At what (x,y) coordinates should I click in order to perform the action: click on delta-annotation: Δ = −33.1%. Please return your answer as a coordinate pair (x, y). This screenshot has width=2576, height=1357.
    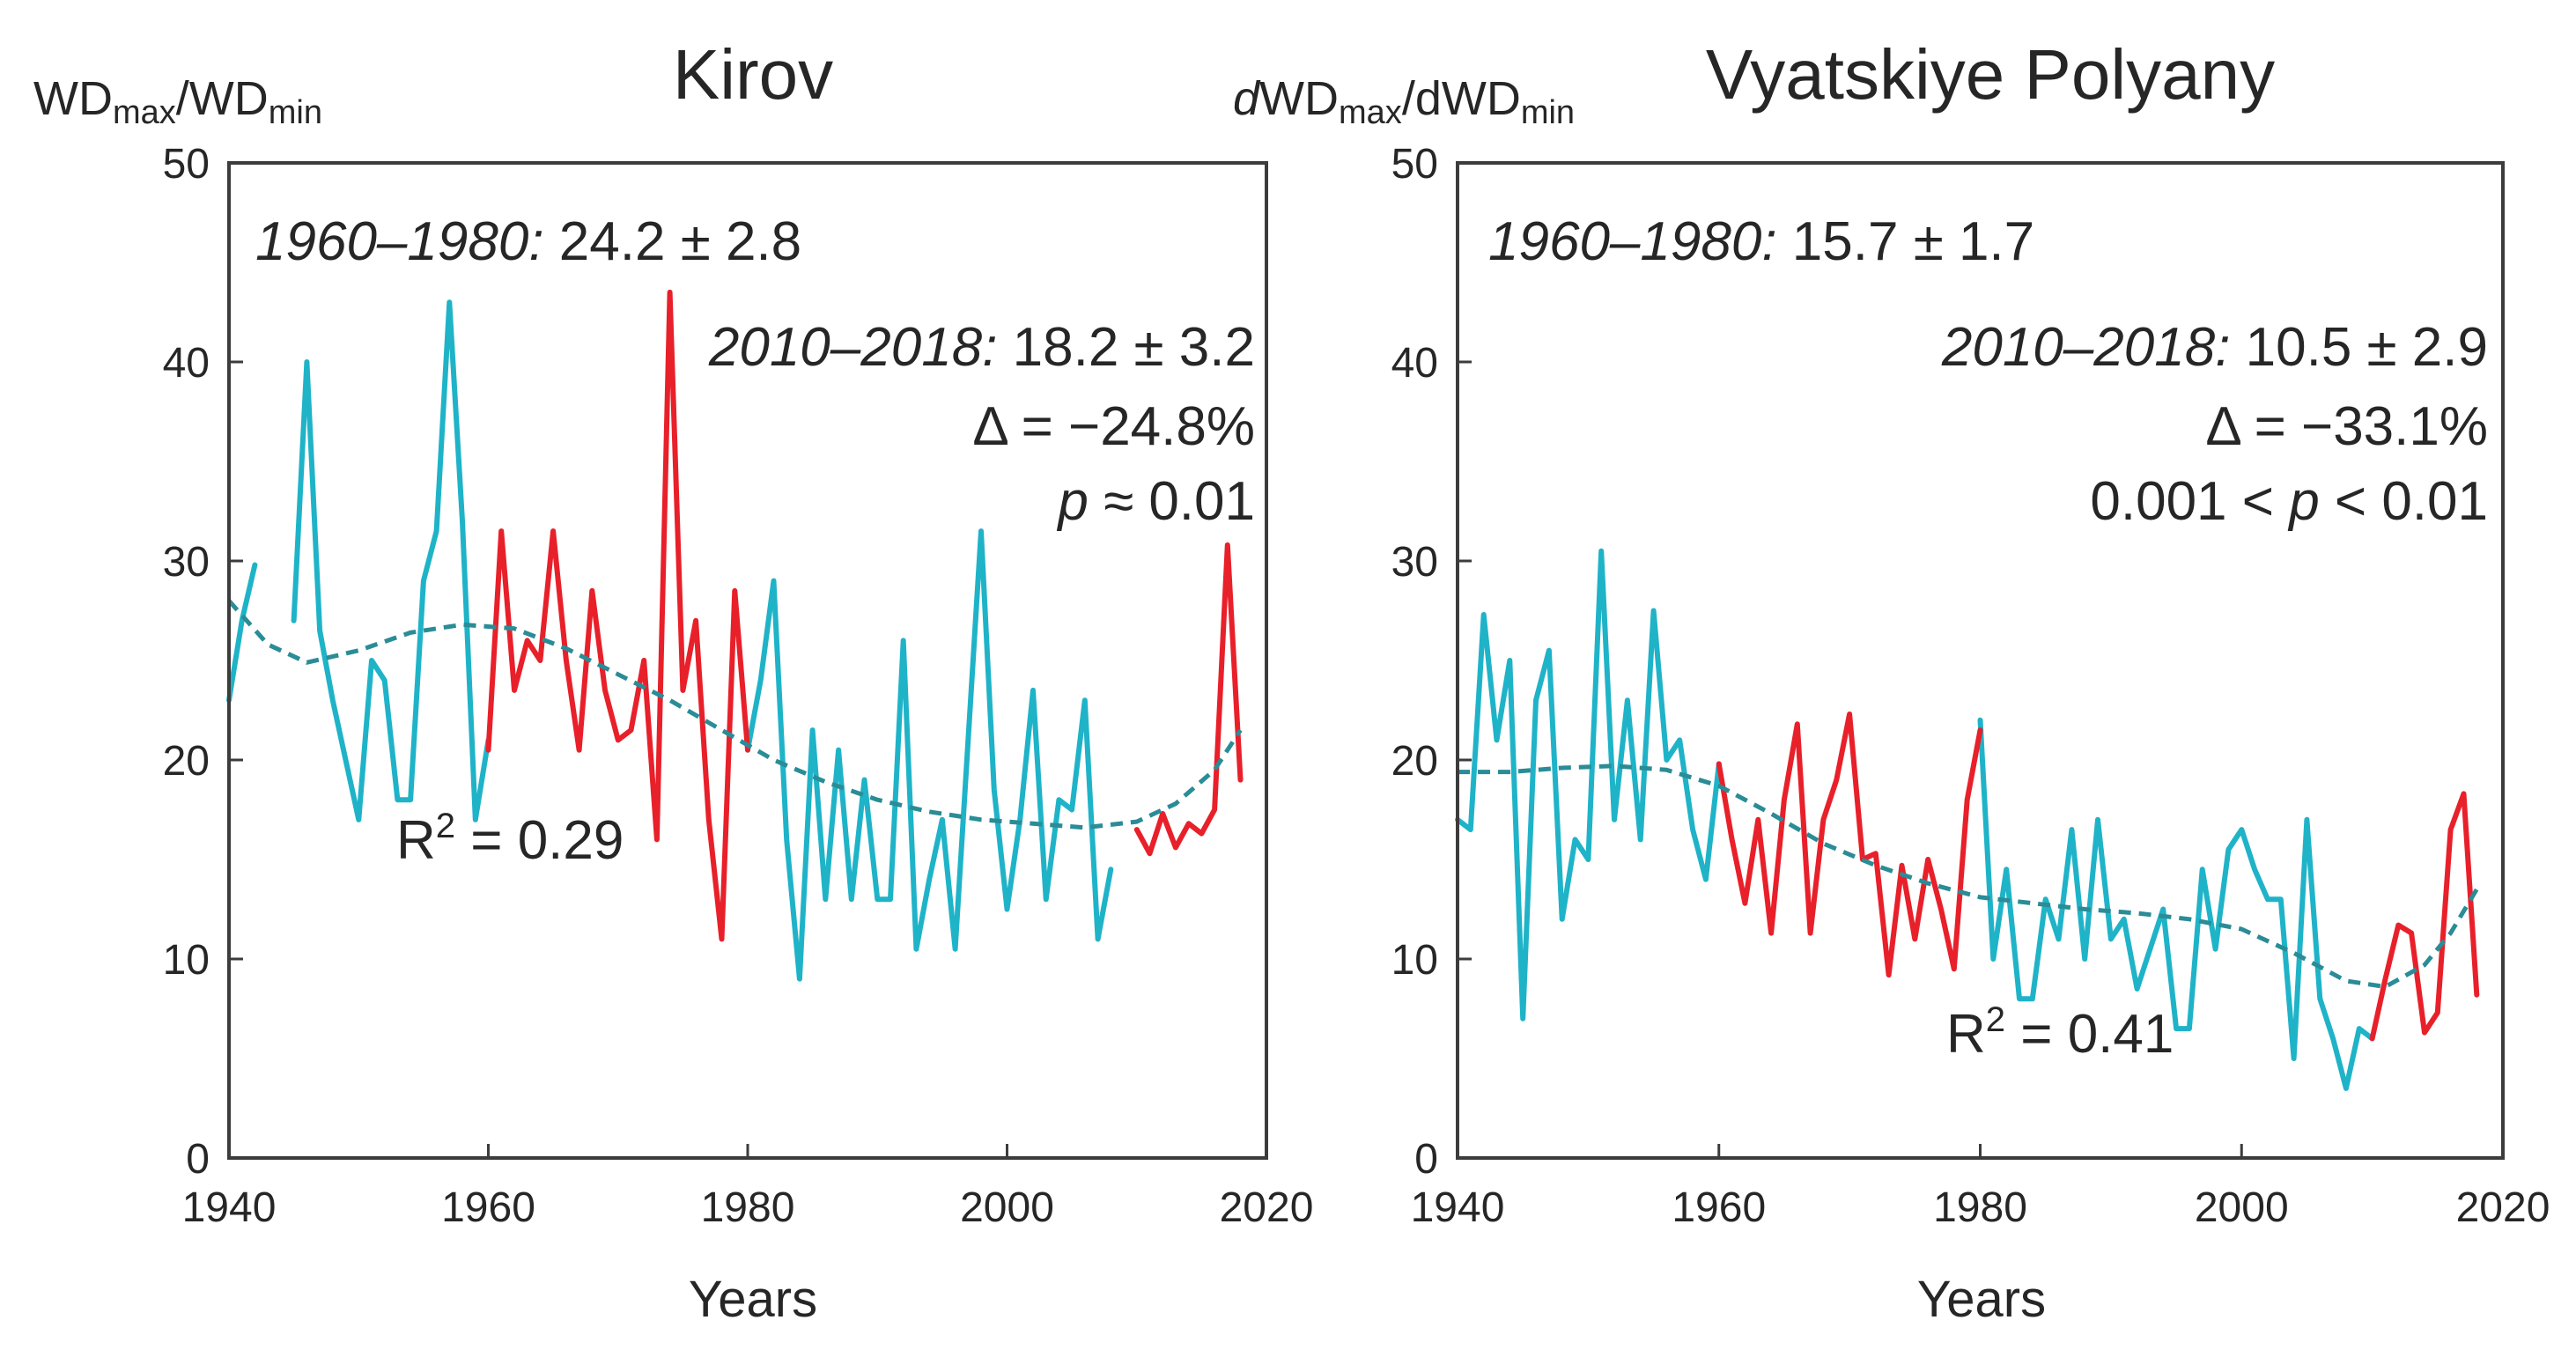
    Looking at the image, I should click on (2346, 427).